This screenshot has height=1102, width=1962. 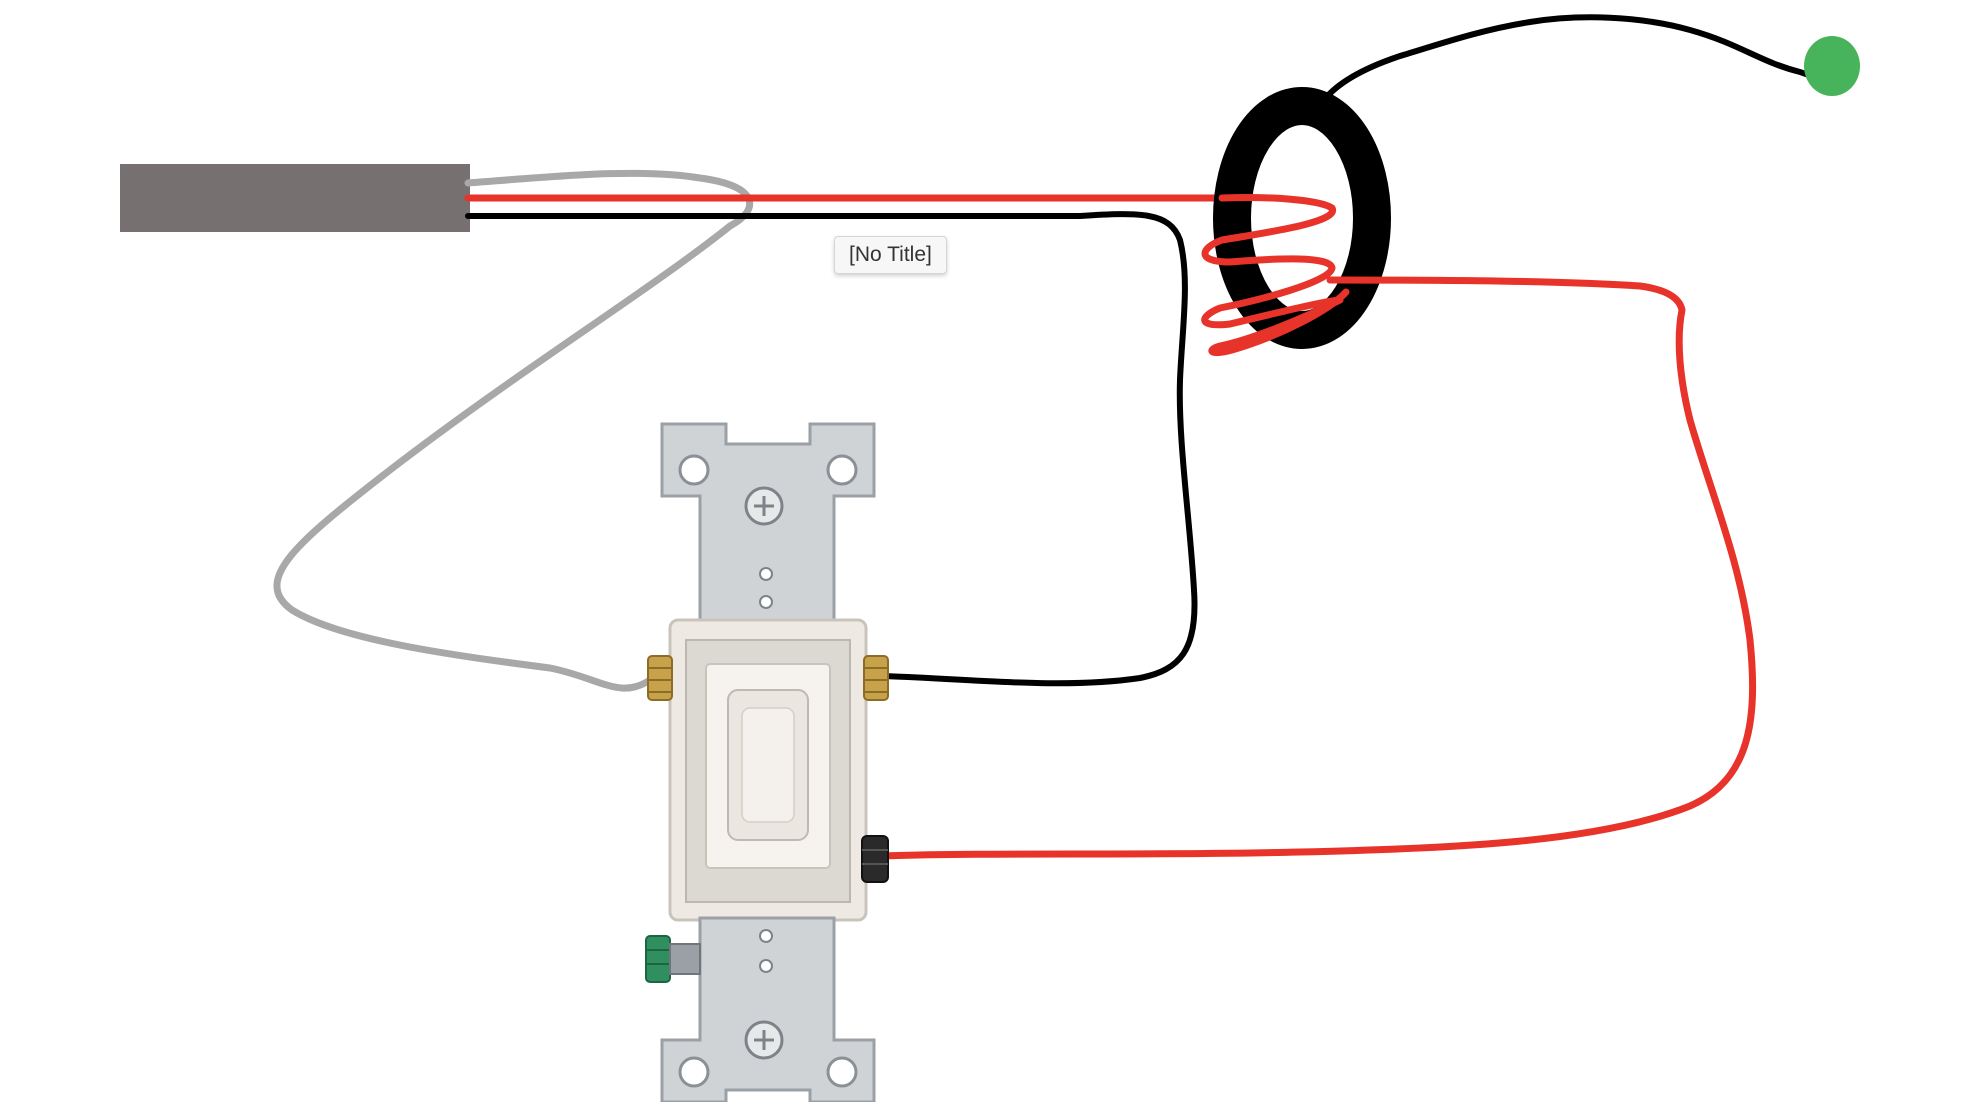 What do you see at coordinates (876, 678) in the screenshot?
I see `brass-terminal-right` at bounding box center [876, 678].